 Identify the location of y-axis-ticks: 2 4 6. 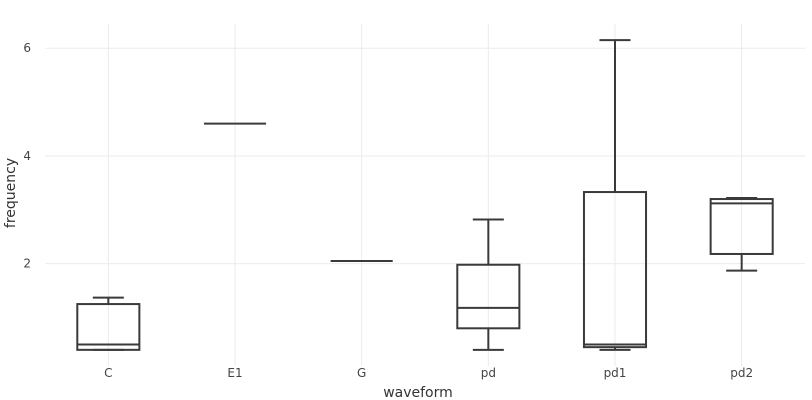
(27, 155).